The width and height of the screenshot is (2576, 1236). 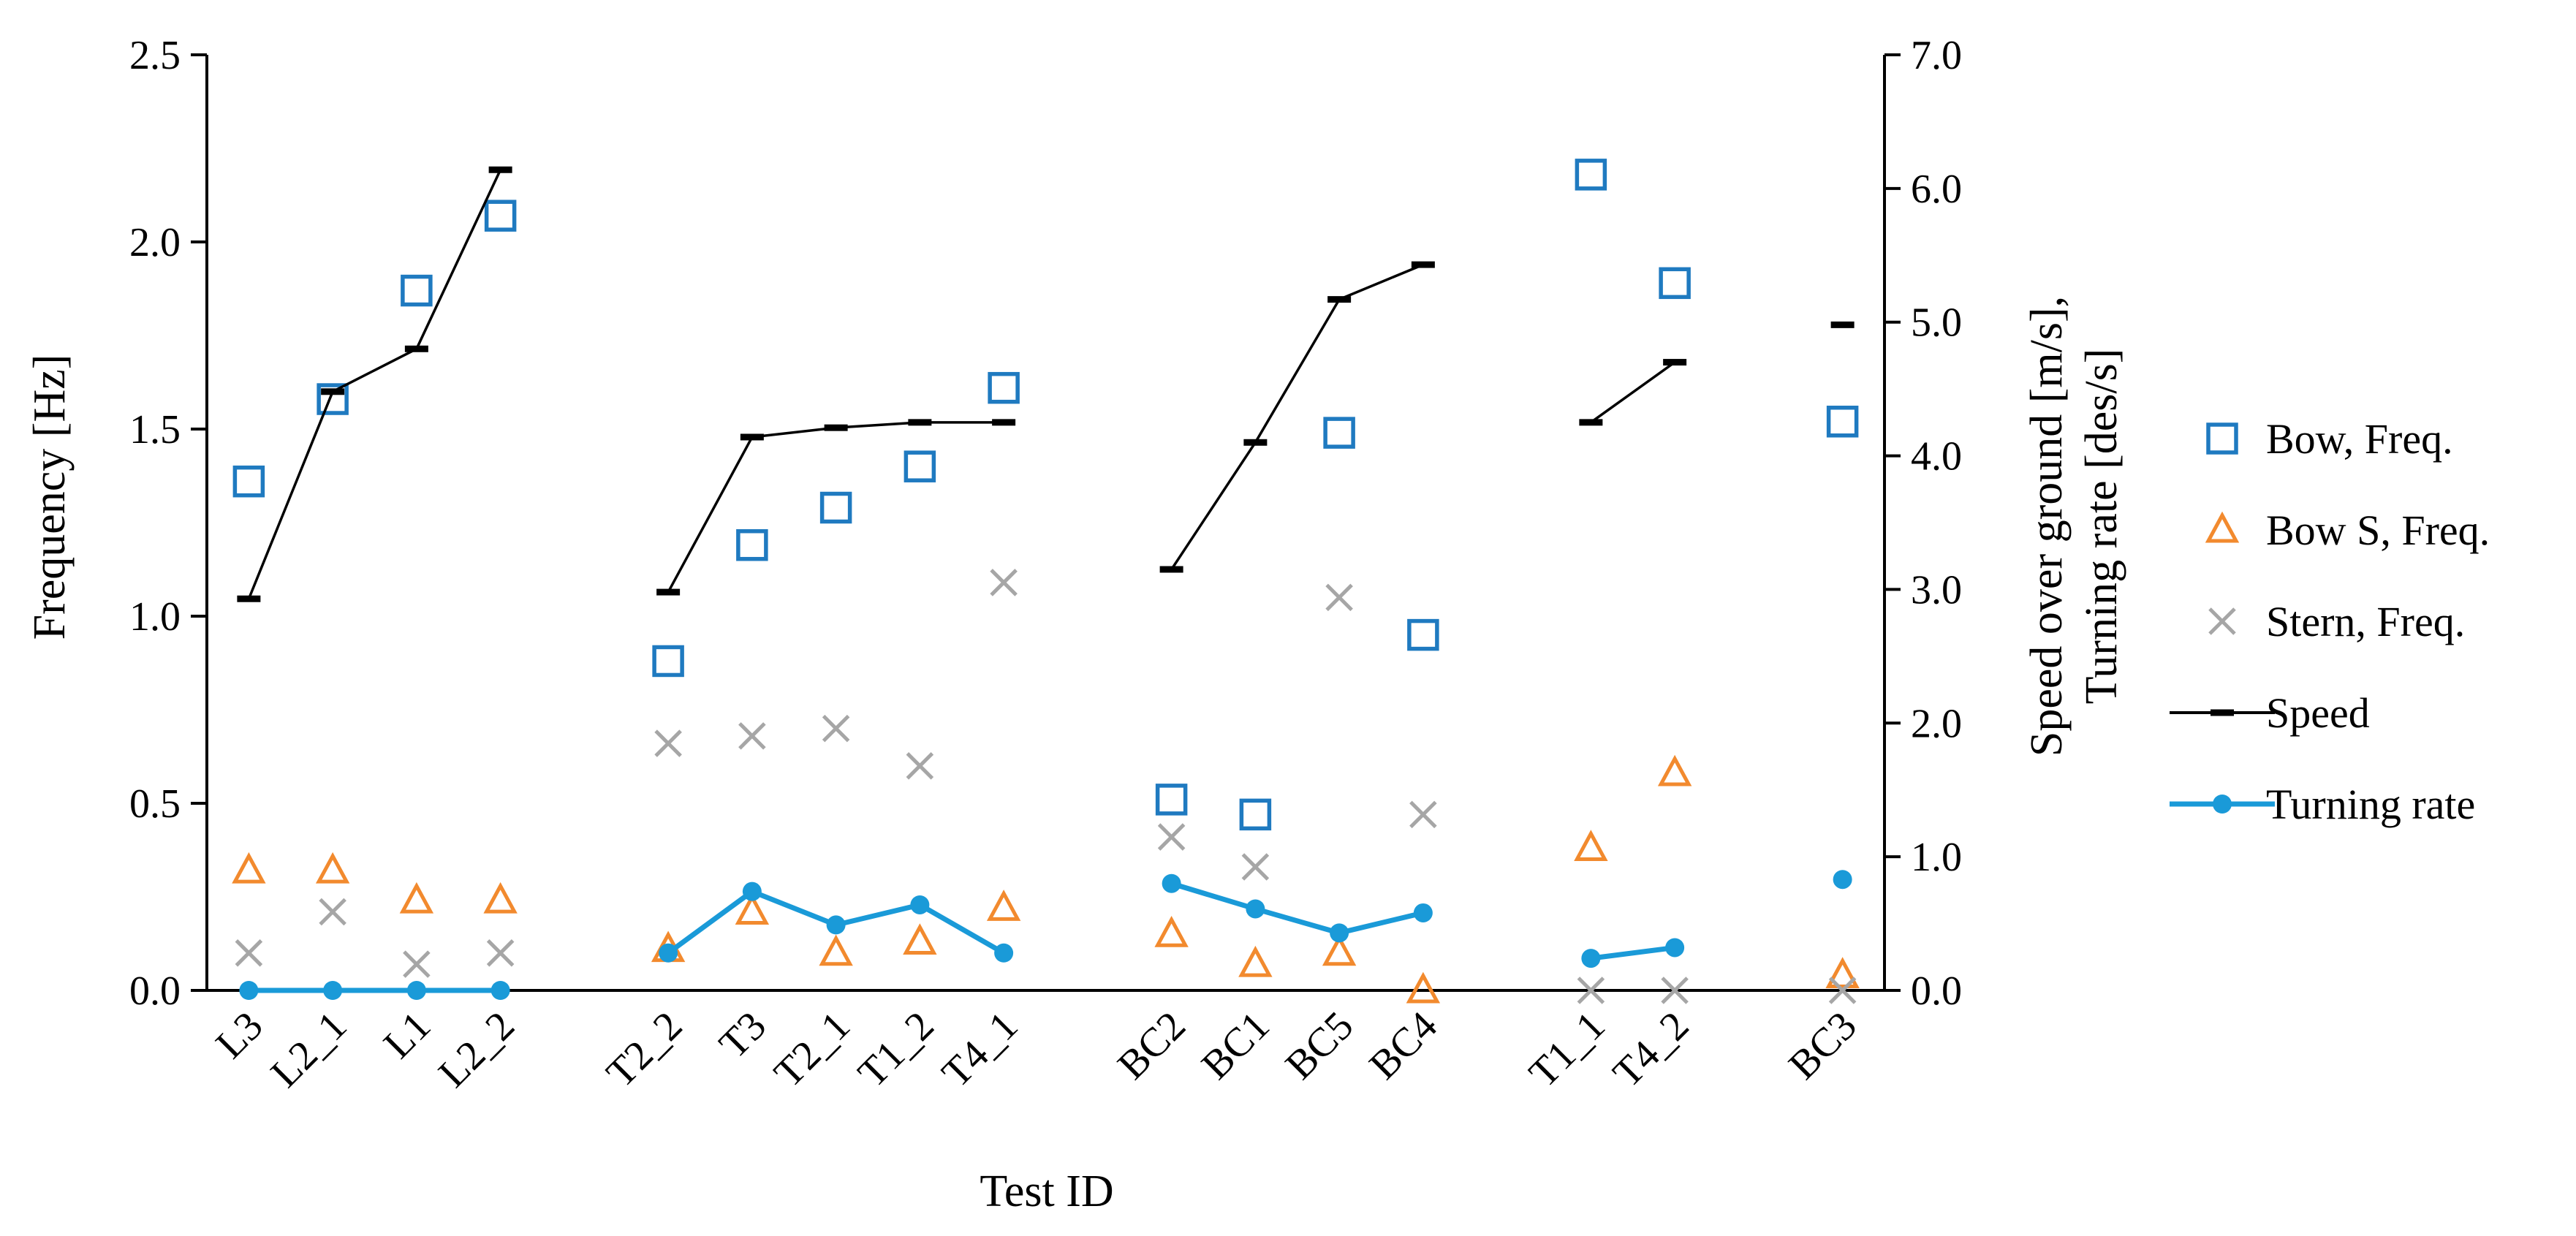 I want to click on y-right-tick-label: 0.0, so click(x=1936, y=991).